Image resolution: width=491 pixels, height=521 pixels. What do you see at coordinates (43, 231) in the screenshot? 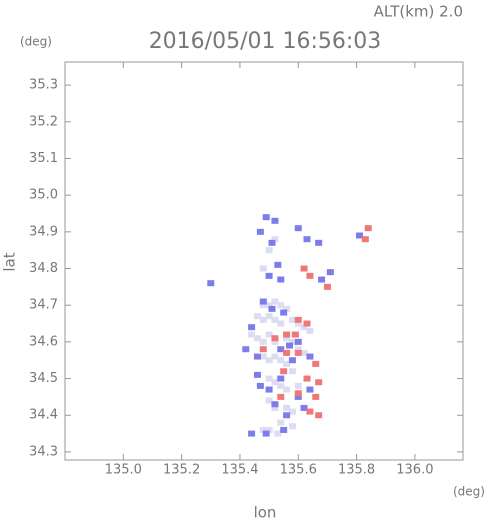
I see `y-tick-label: 34.9` at bounding box center [43, 231].